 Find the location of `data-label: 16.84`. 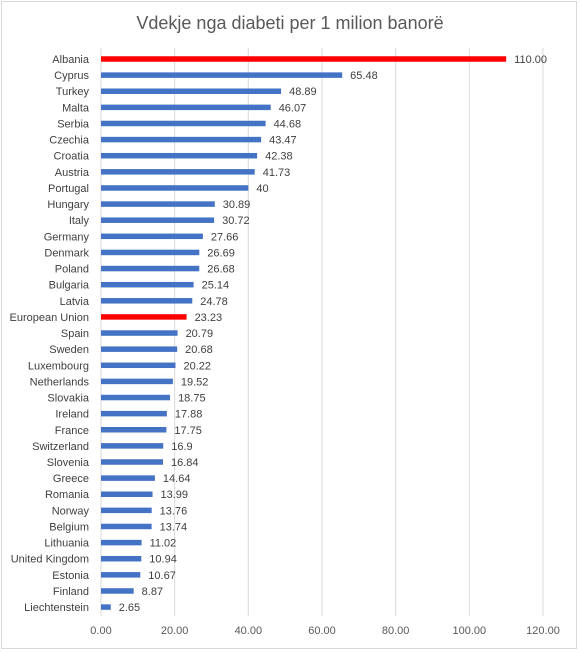

data-label: 16.84 is located at coordinates (185, 463).